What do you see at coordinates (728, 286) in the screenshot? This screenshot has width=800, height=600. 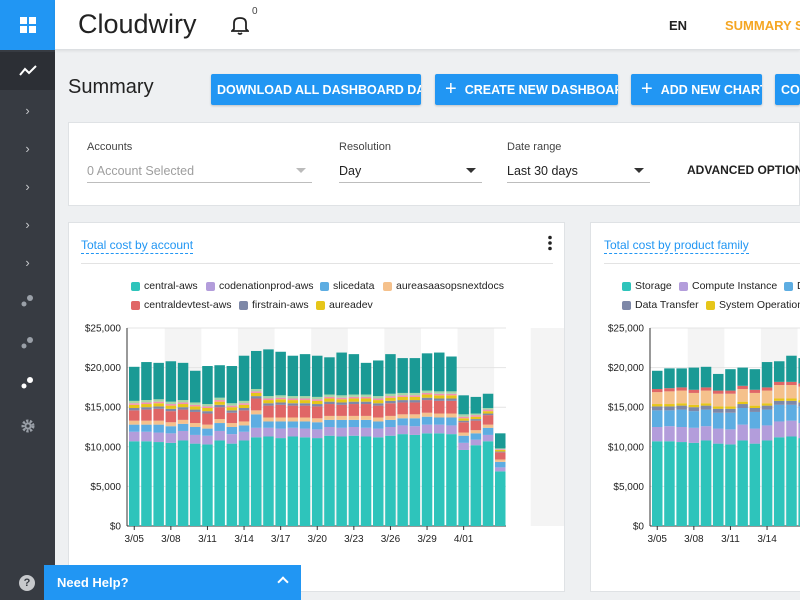 I see `legend-item: Compute Instance` at bounding box center [728, 286].